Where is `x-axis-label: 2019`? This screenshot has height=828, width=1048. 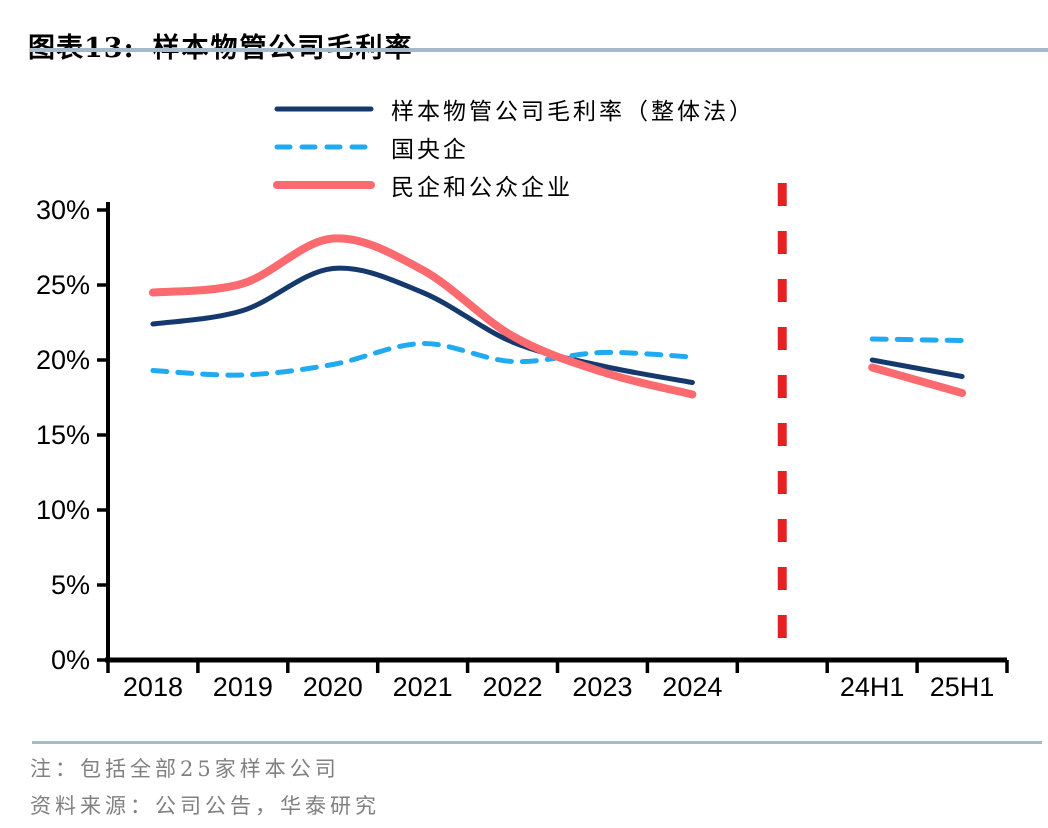
x-axis-label: 2019 is located at coordinates (243, 687).